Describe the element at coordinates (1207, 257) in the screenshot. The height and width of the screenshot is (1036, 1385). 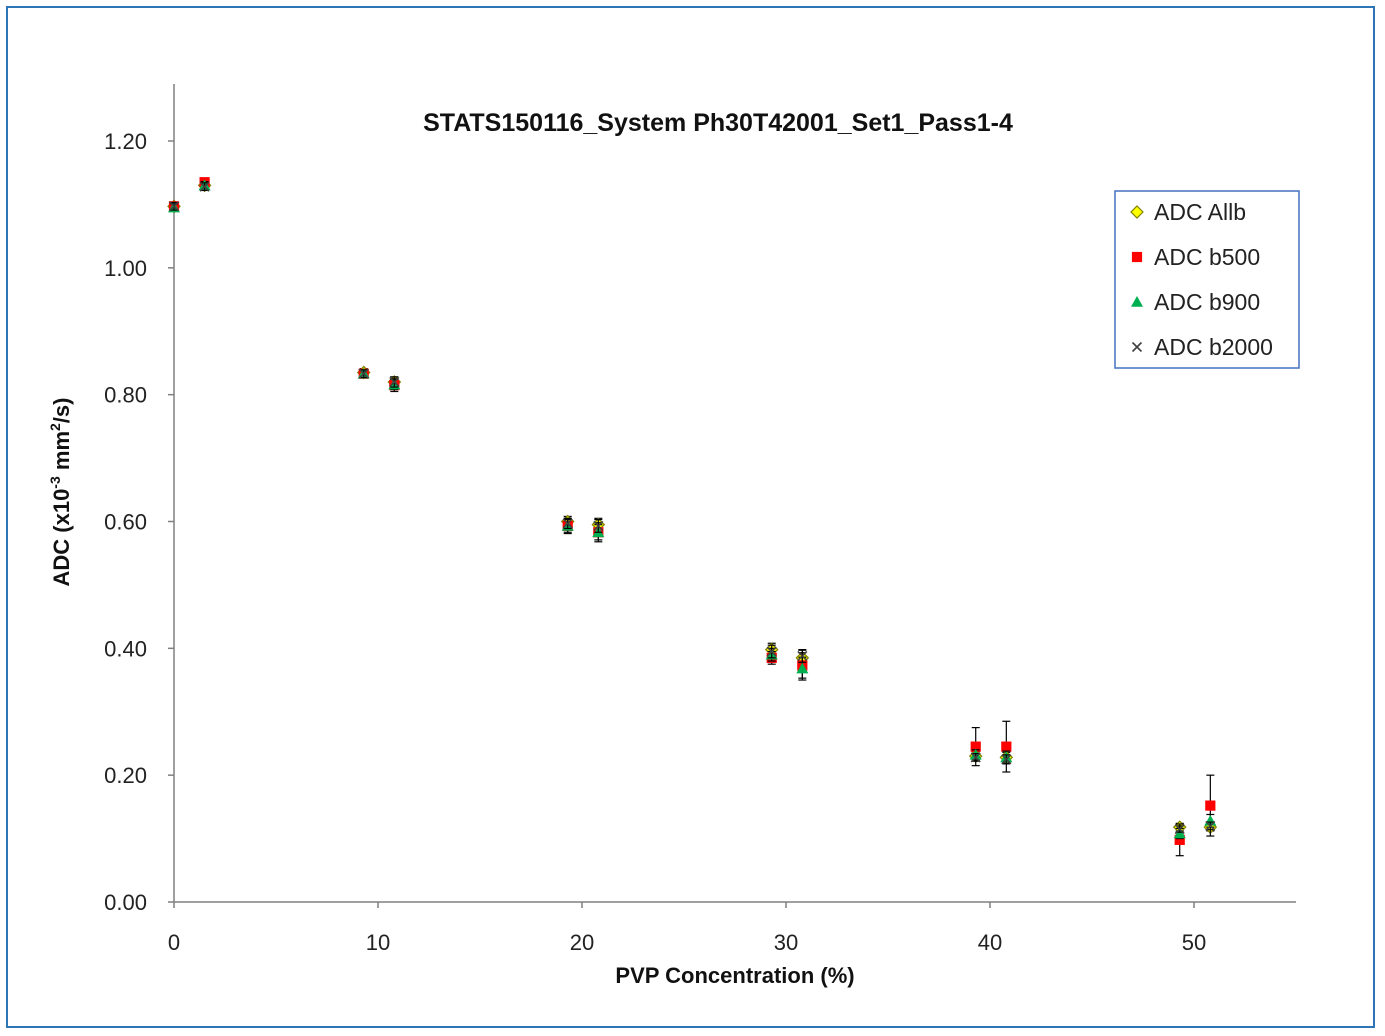
I see `legend-label: ADC b500` at that location.